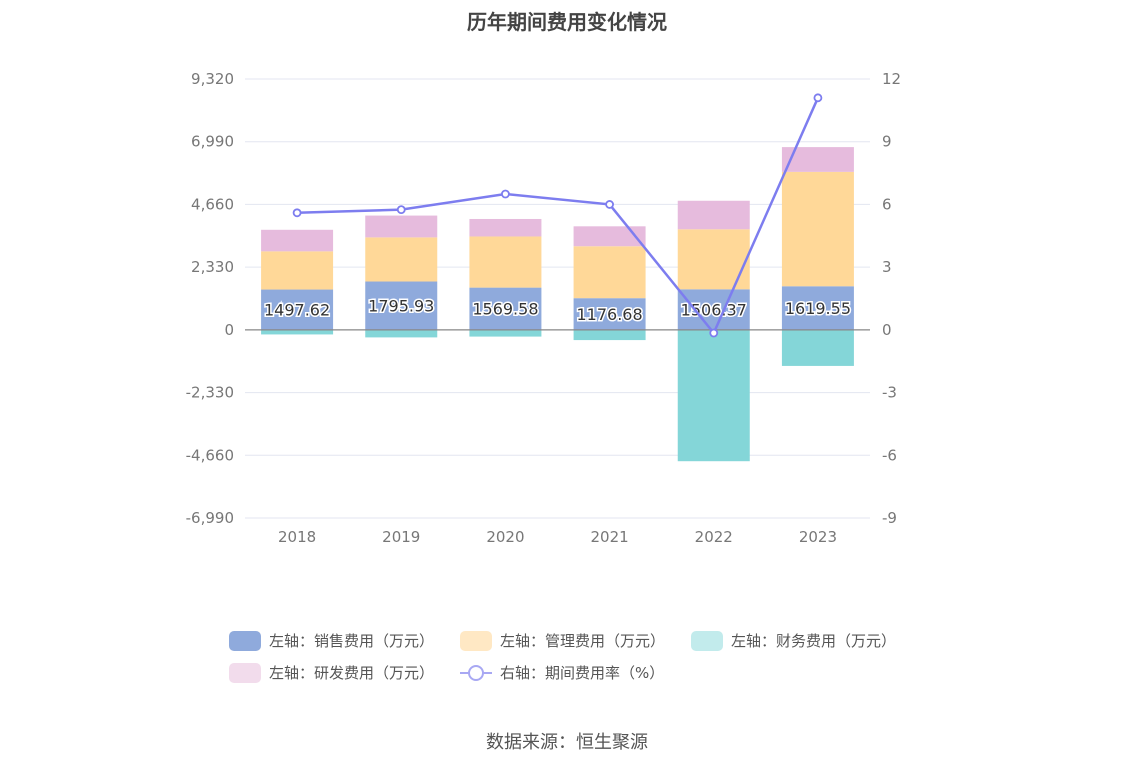 The height and width of the screenshot is (766, 1134). I want to click on x-tick-label: 2021, so click(609, 537).